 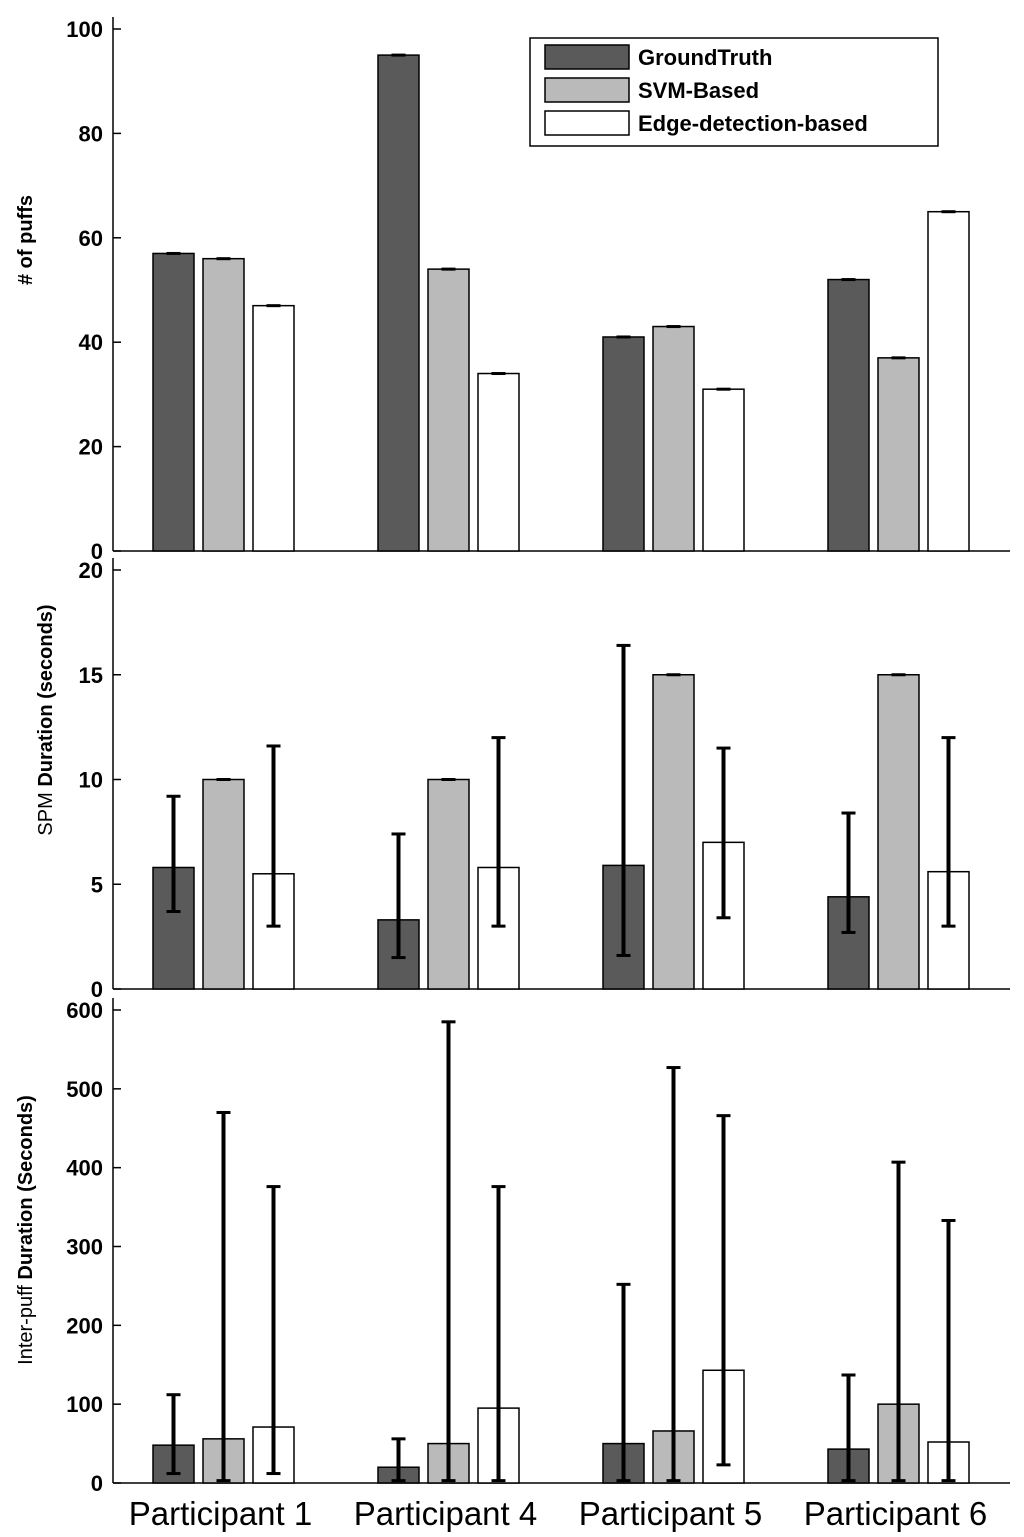 I want to click on x-category-label: Participant 6, so click(x=895, y=1513).